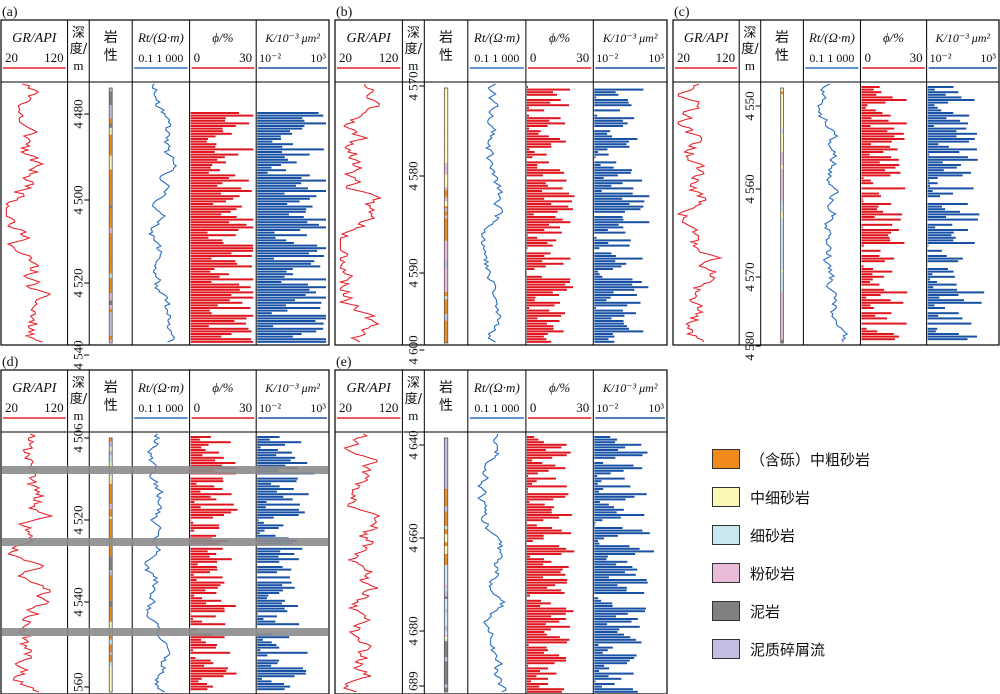  I want to click on depth-label: 4 540, so click(77, 601).